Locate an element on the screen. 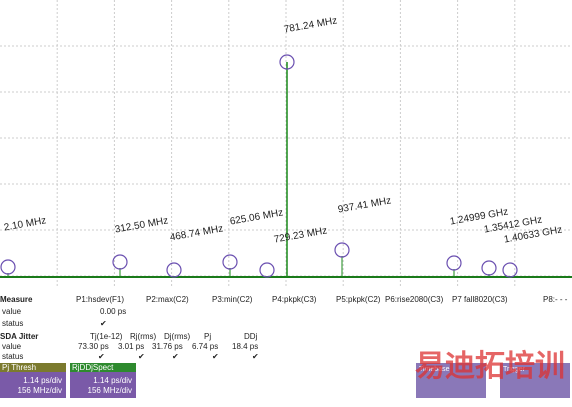  jitter-header: DDj is located at coordinates (251, 336).